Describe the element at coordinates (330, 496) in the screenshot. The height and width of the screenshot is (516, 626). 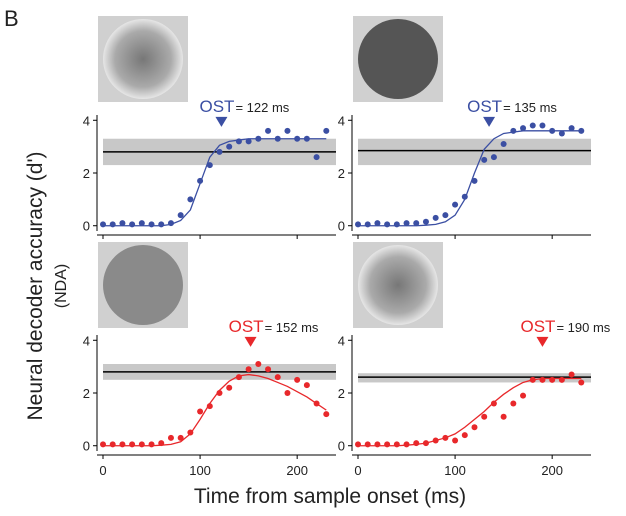
I see `x-axis-label: Time from sample onset (ms)` at that location.